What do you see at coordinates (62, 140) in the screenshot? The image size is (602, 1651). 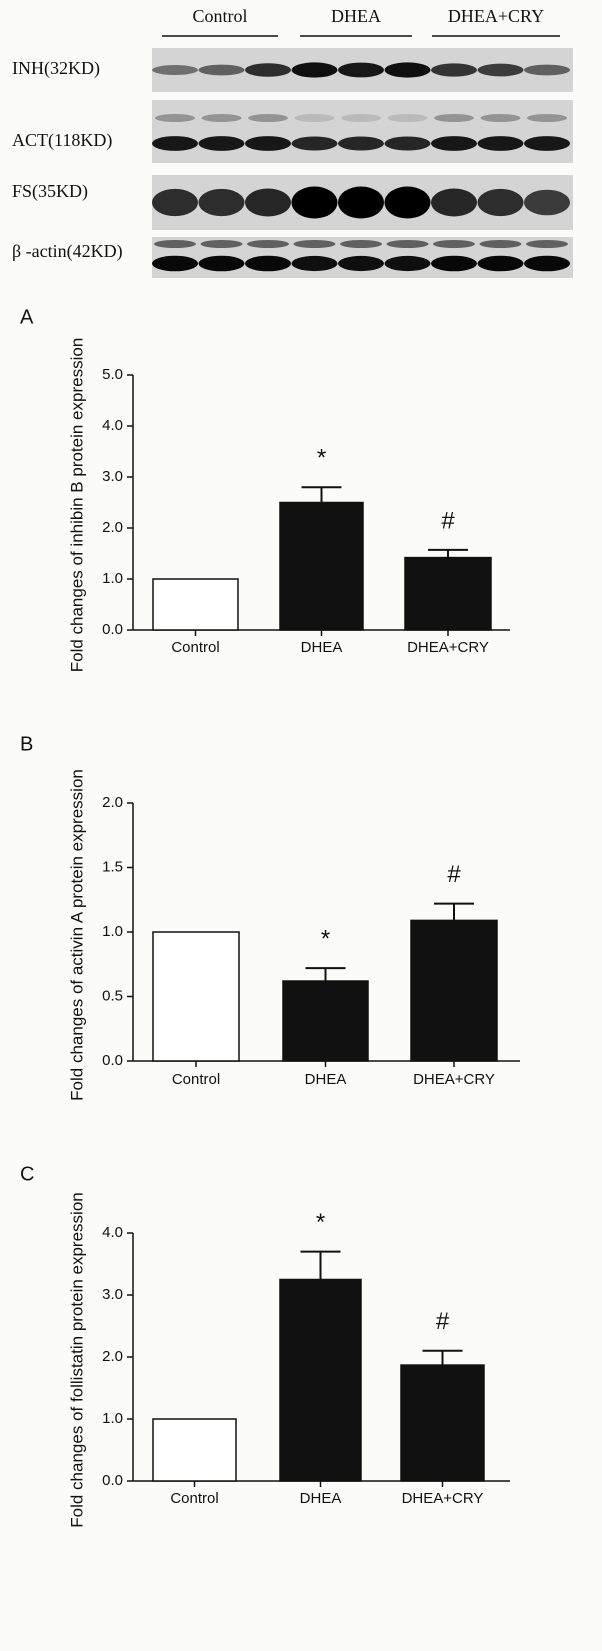 I see `blot-row-label: ACT(118KD)` at bounding box center [62, 140].